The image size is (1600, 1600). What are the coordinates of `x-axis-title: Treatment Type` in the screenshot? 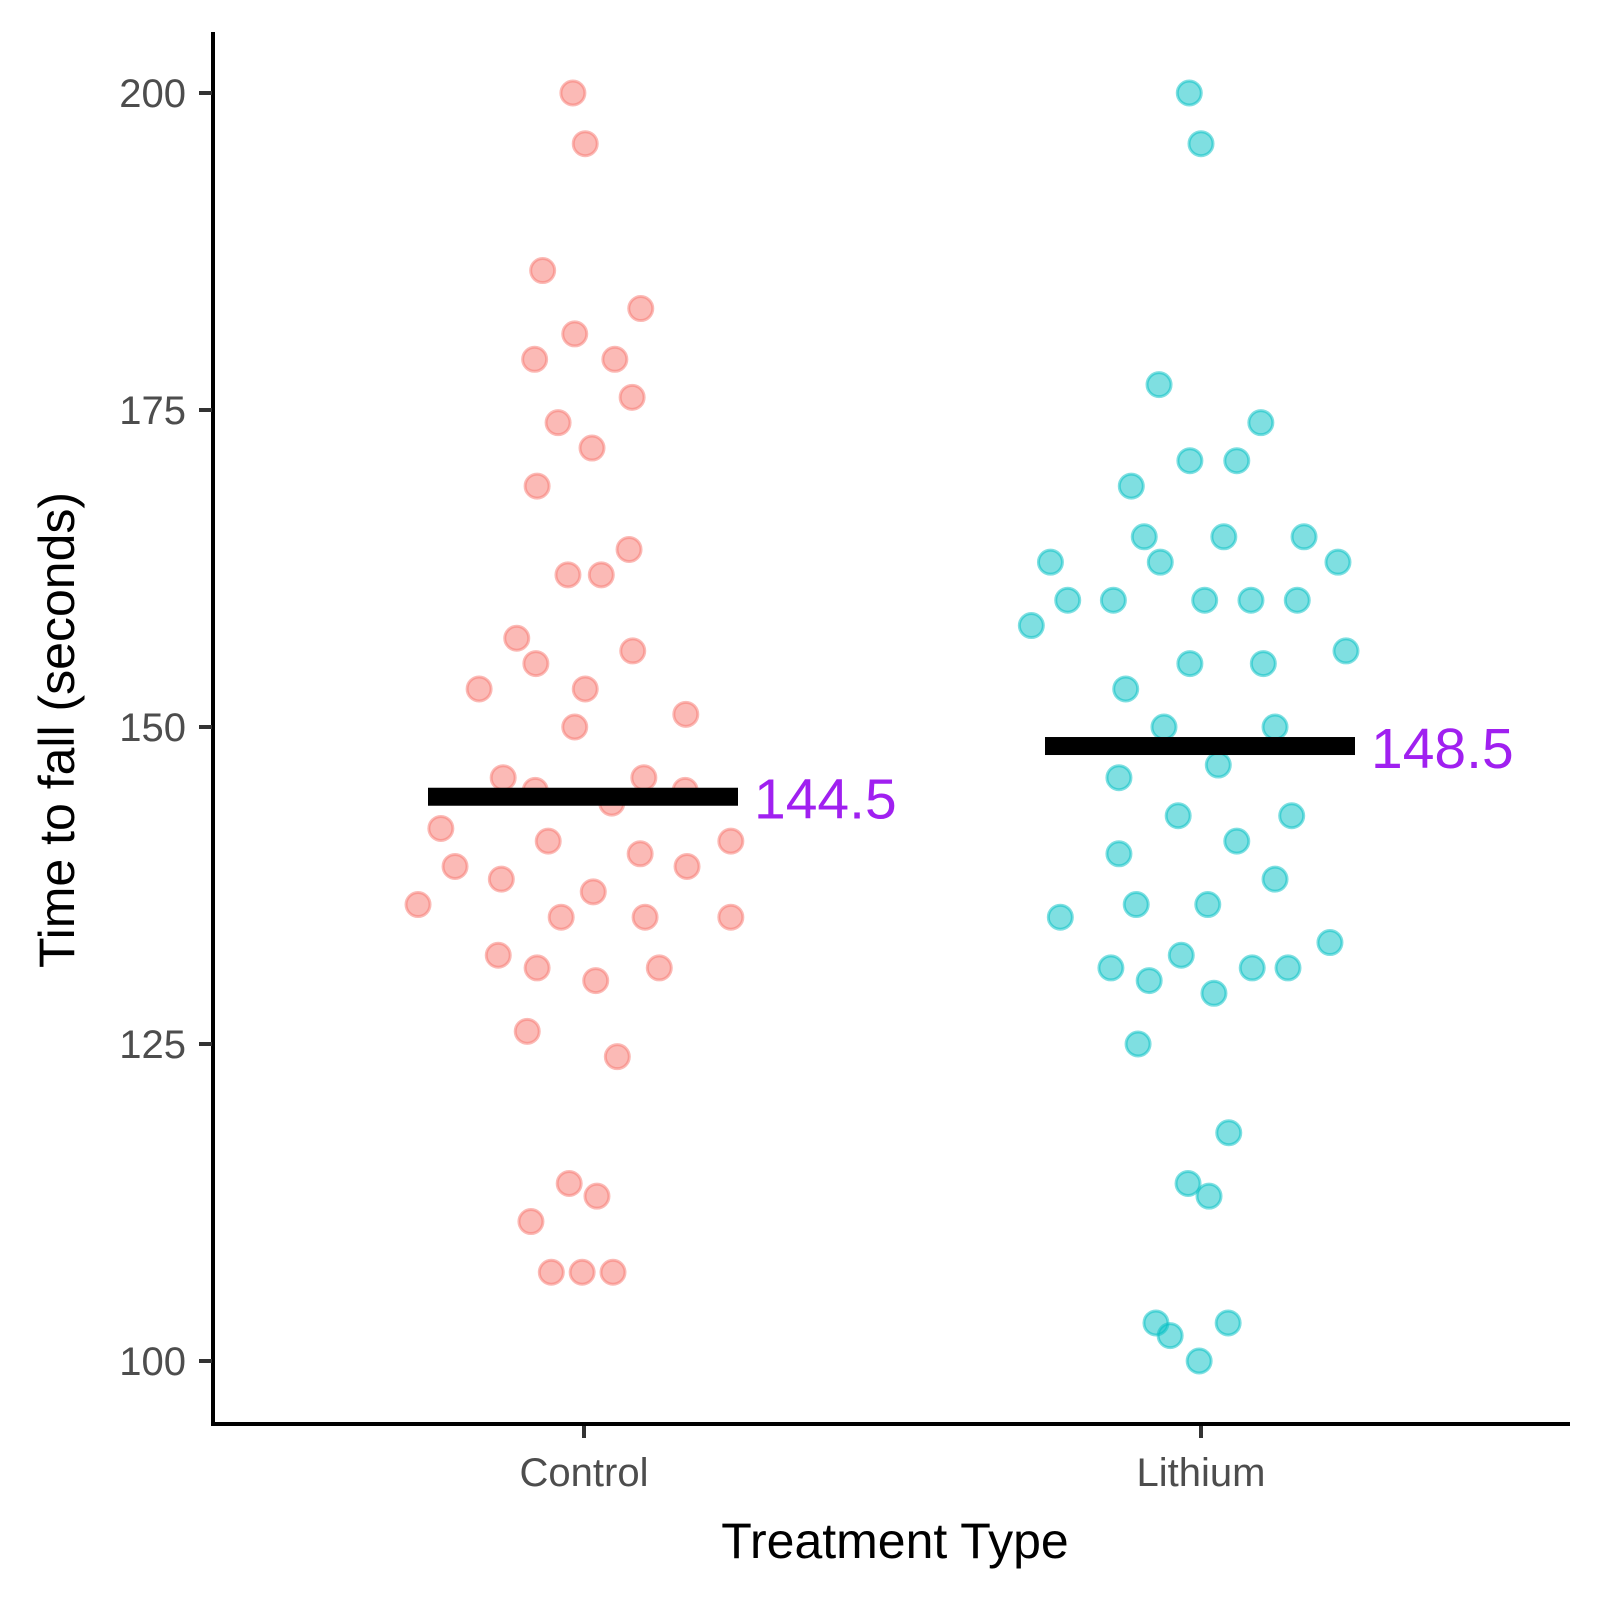 It's located at (894, 1541).